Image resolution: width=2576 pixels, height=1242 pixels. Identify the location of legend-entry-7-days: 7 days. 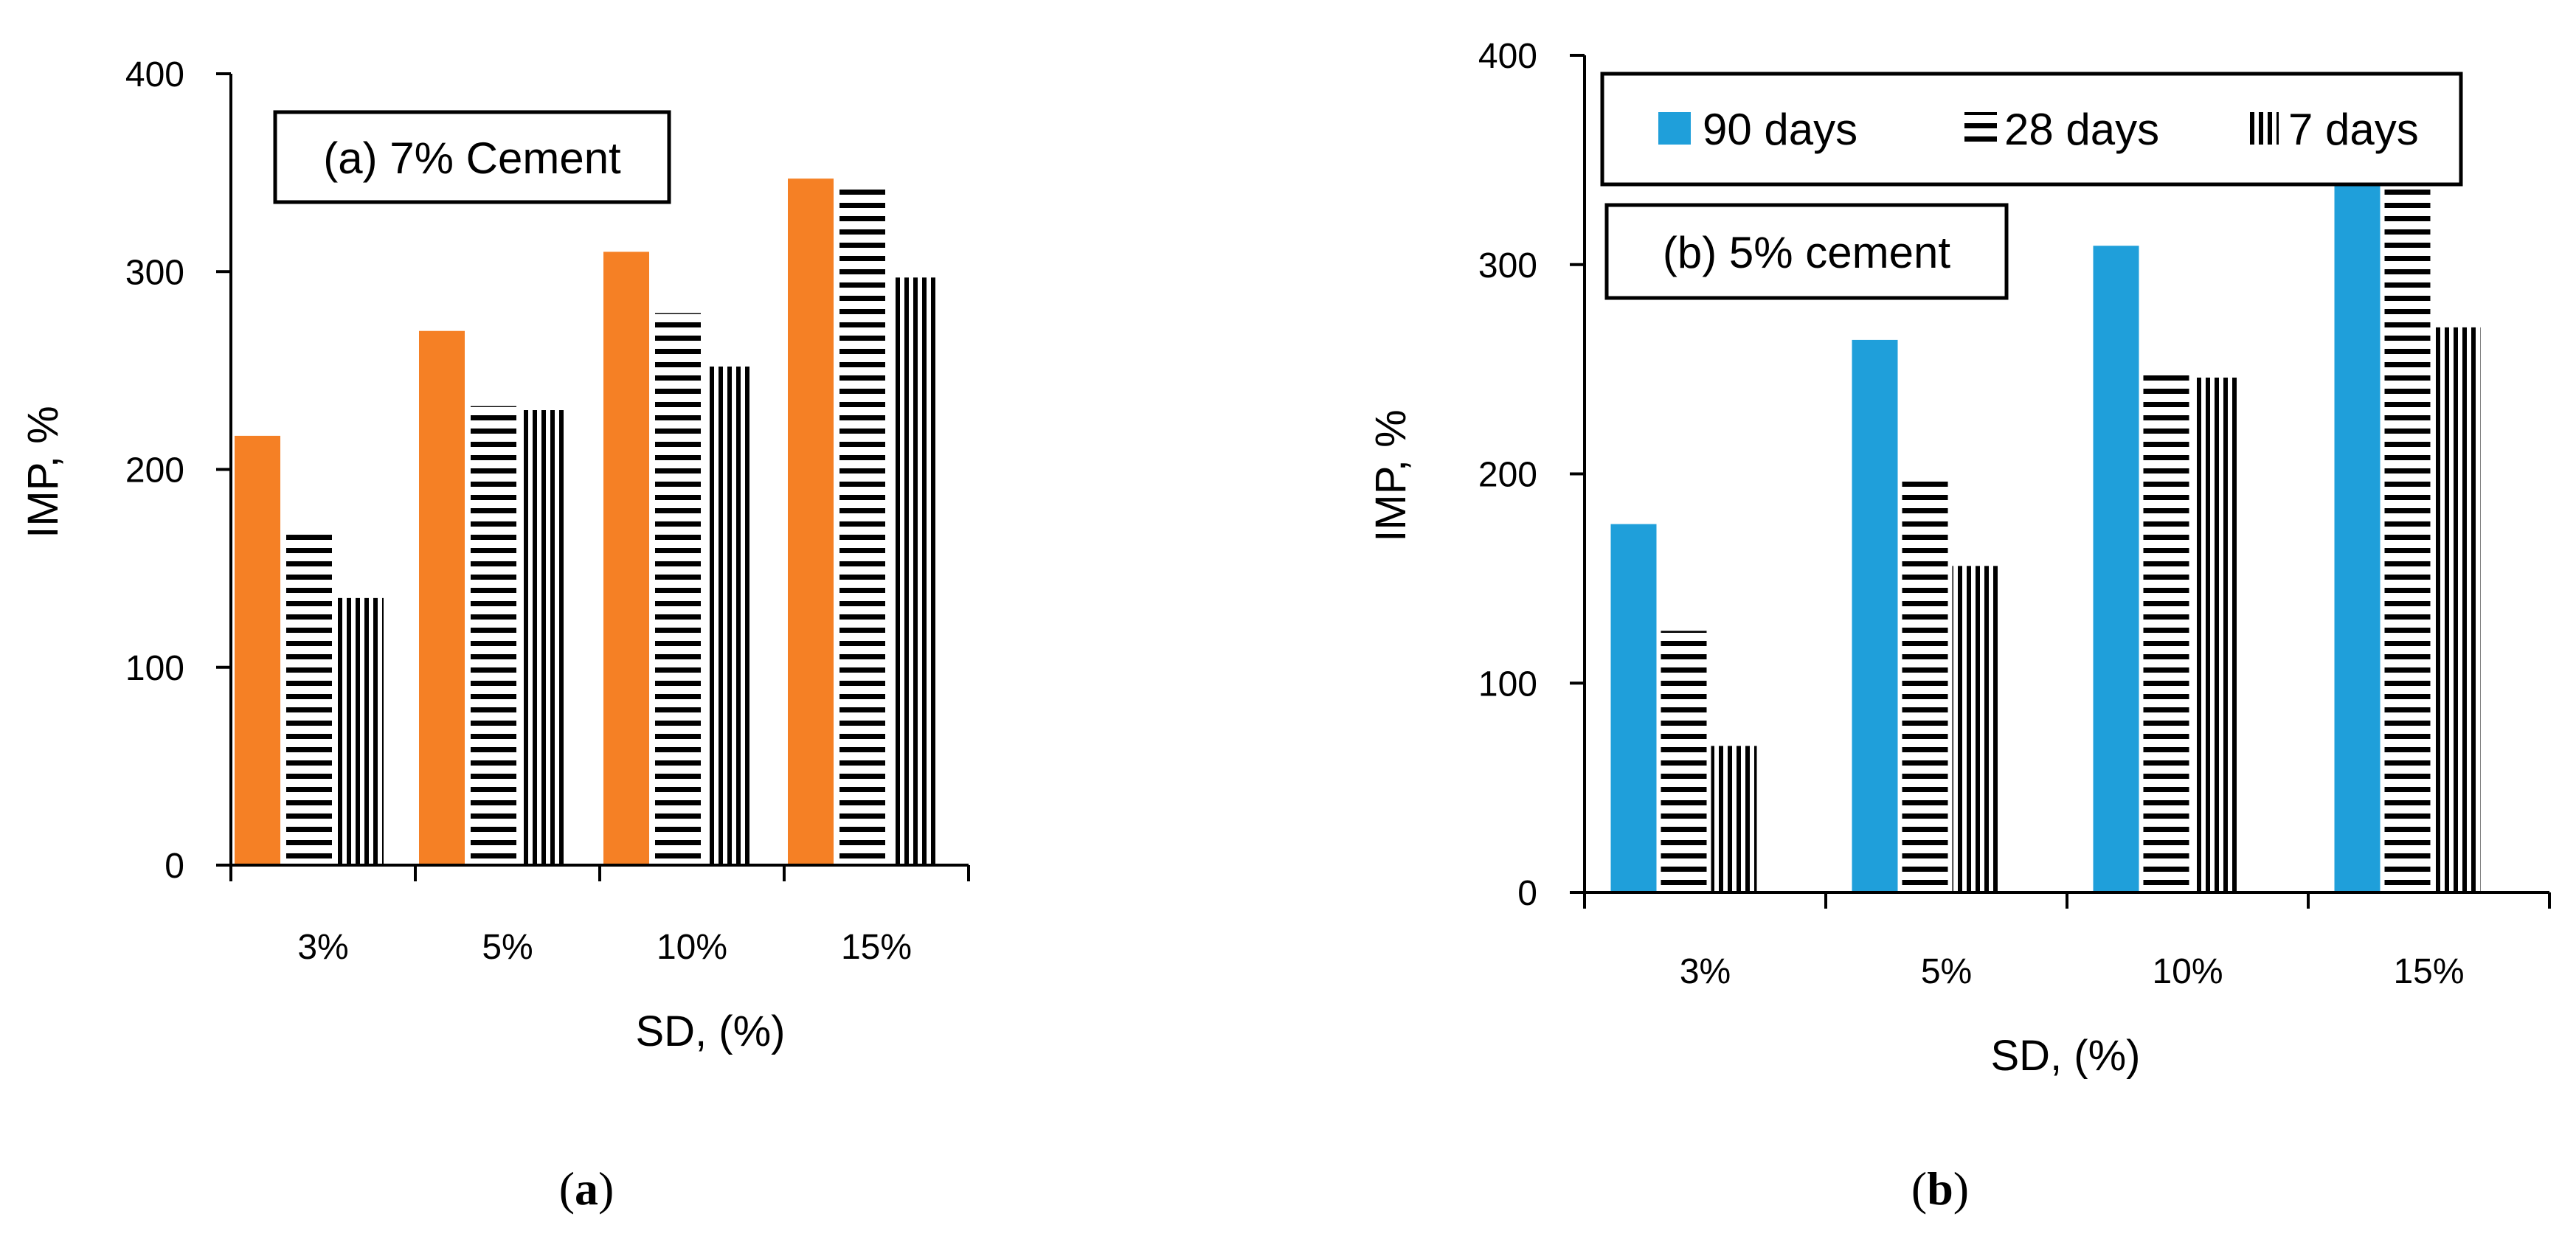
(2332, 129).